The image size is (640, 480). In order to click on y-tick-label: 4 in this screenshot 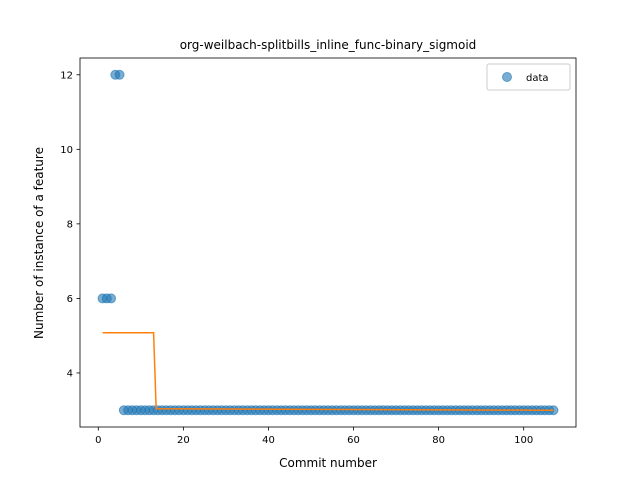, I will do `click(70, 373)`.